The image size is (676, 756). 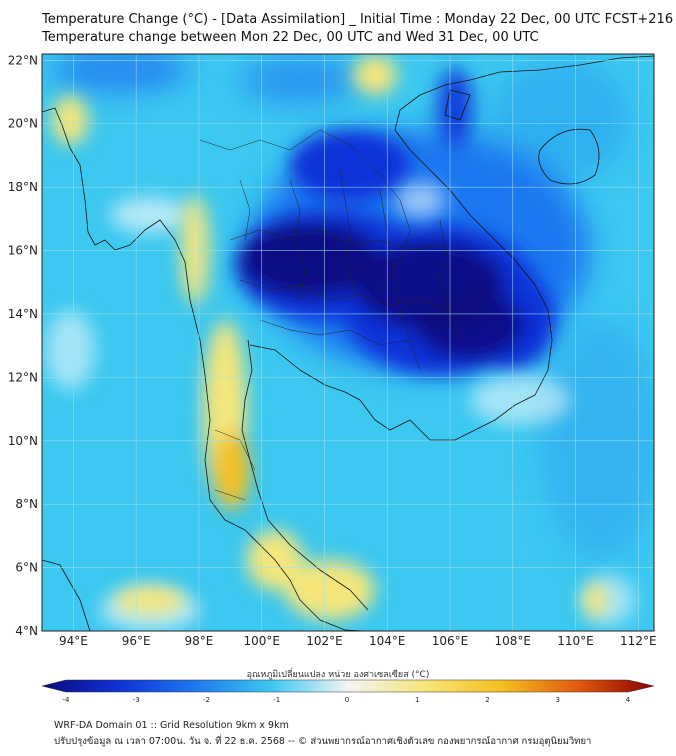 I want to click on colorbar-tick-label: -4, so click(x=67, y=700).